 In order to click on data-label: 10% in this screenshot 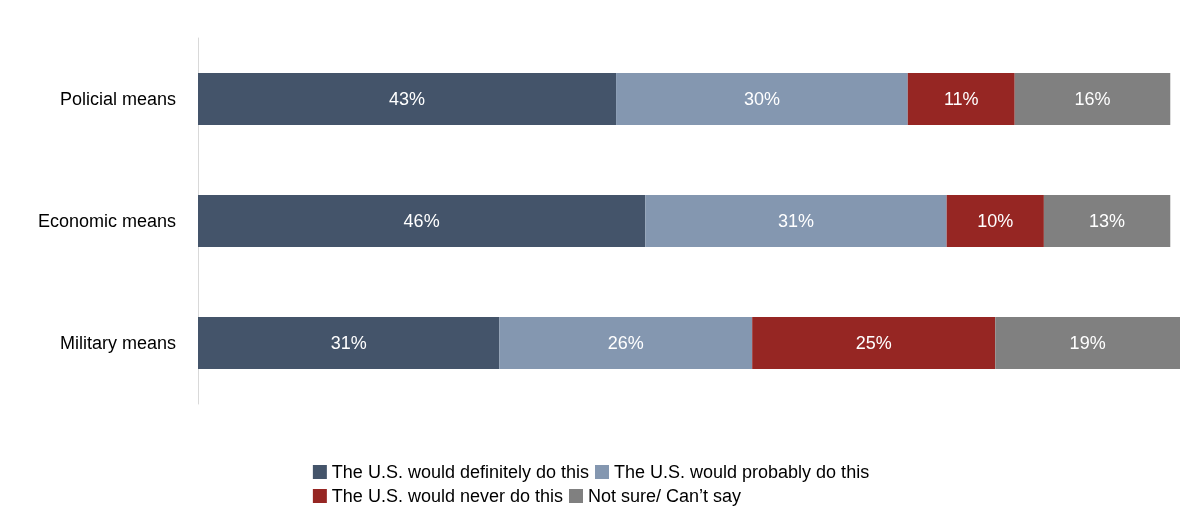, I will do `click(995, 221)`.